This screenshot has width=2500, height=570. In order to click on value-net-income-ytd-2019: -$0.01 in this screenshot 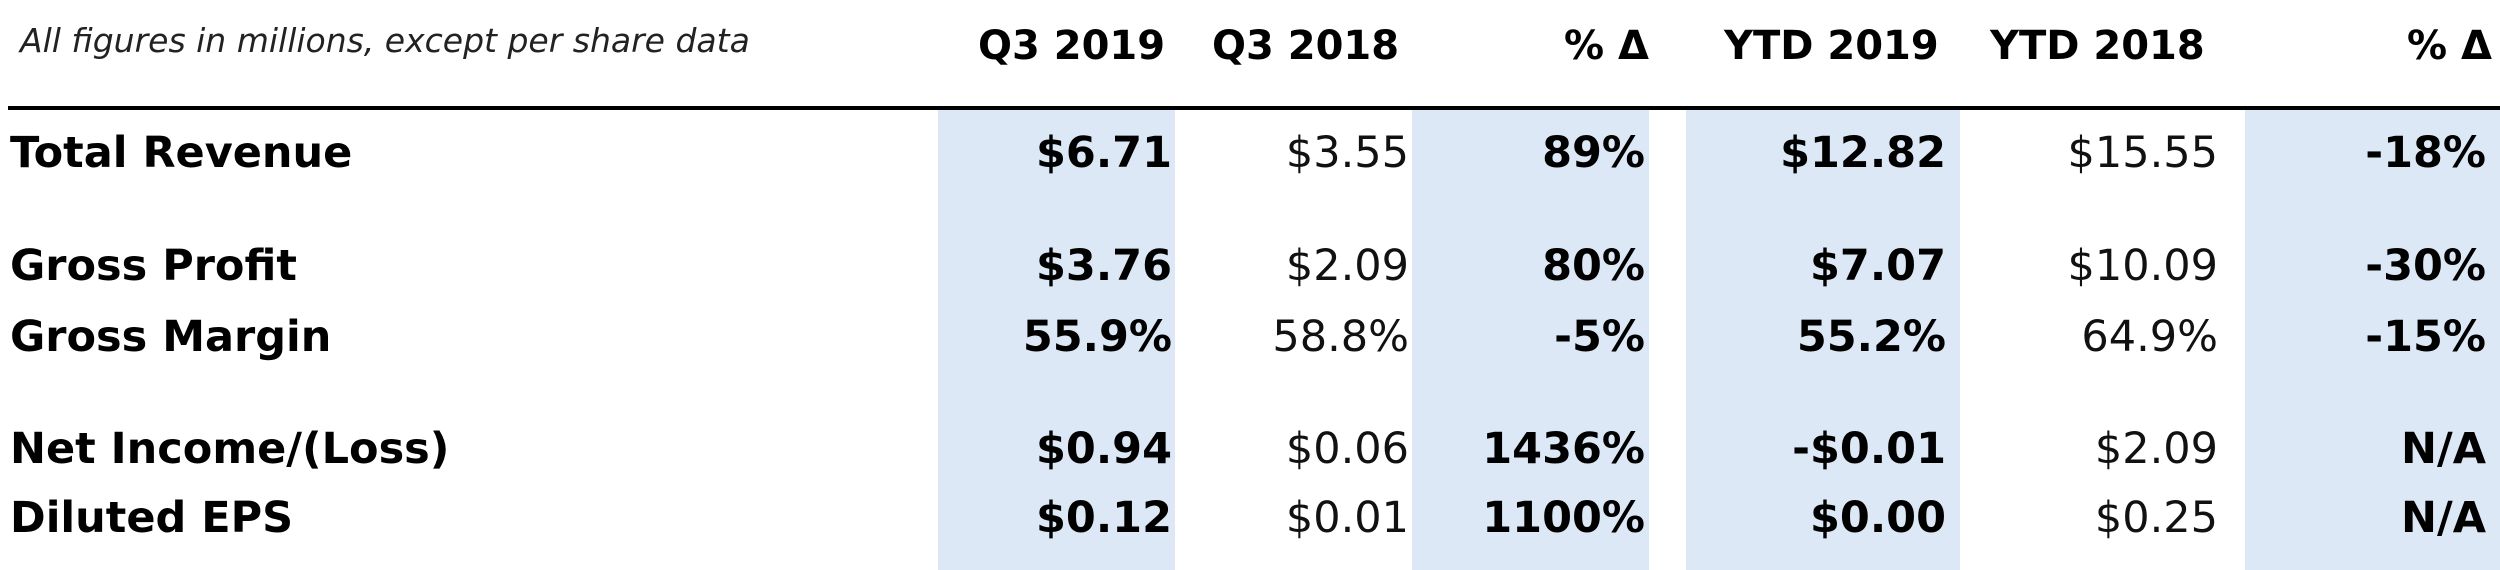, I will do `click(1869, 449)`.